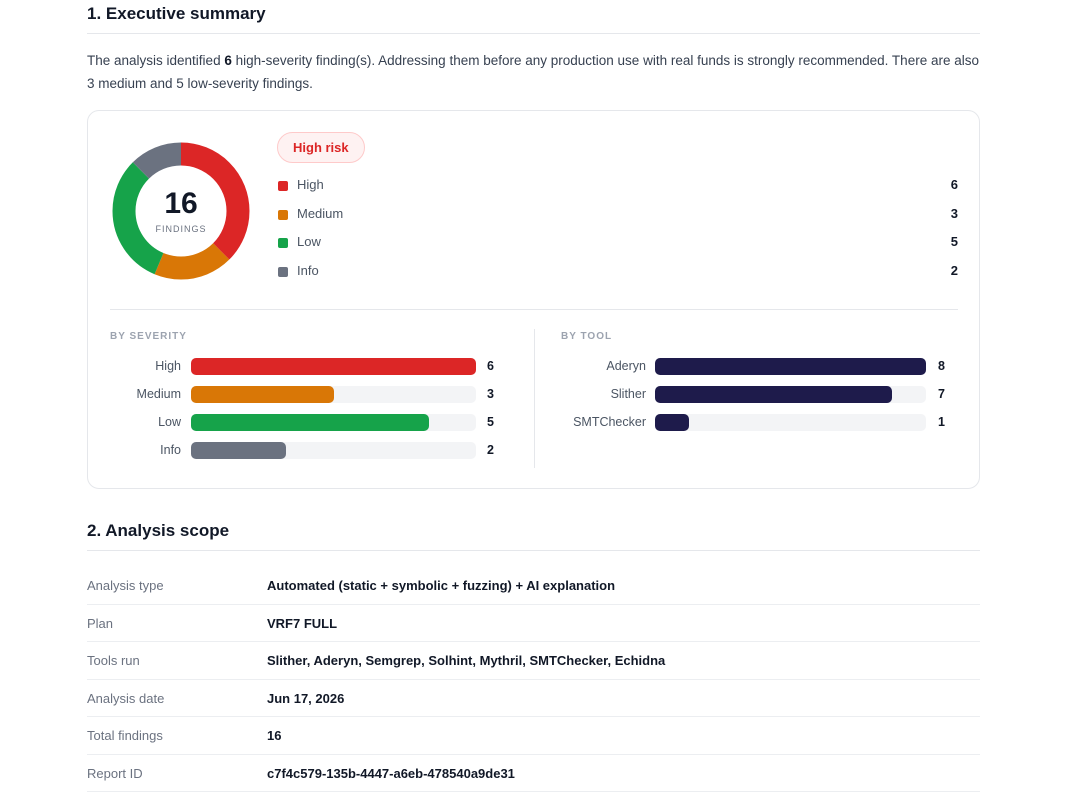 This screenshot has height=806, width=1067. What do you see at coordinates (628, 394) in the screenshot?
I see `bar-label-slither: Slither` at bounding box center [628, 394].